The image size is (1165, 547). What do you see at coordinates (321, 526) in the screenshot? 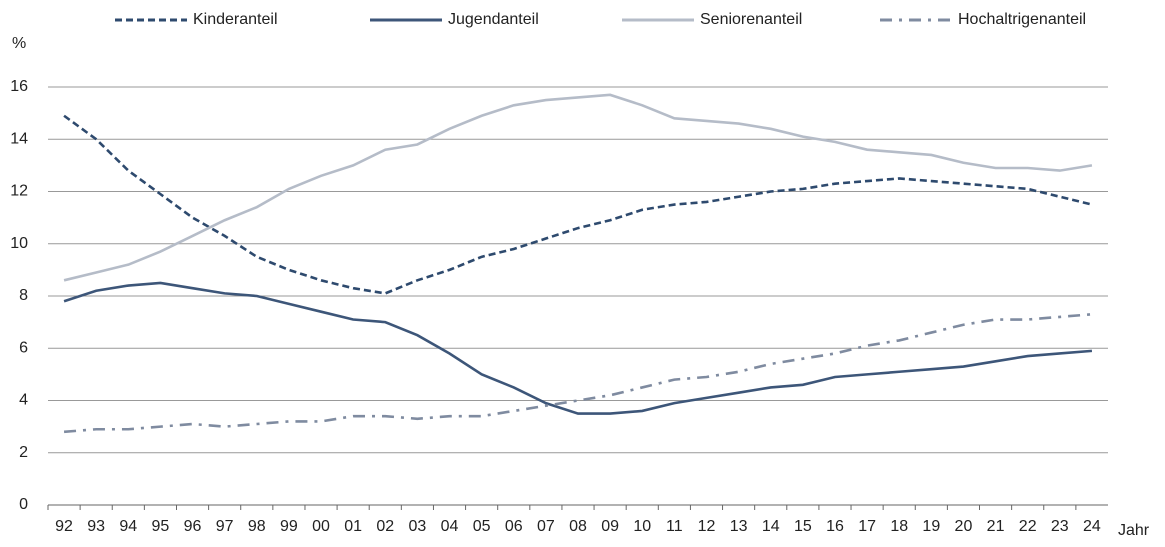
I see `x-tick-label: 00` at bounding box center [321, 526].